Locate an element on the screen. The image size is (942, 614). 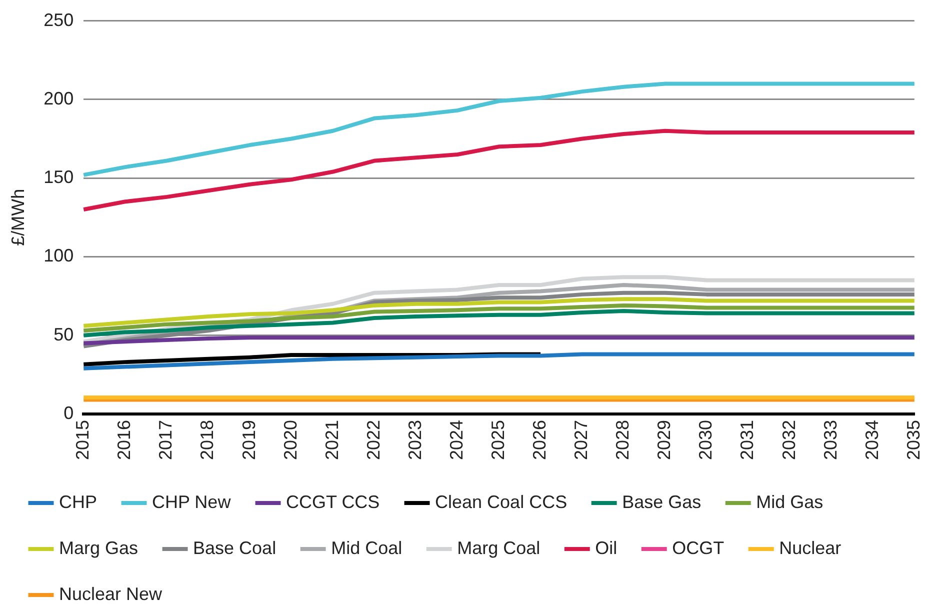
legend-label: Base Coal is located at coordinates (234, 548).